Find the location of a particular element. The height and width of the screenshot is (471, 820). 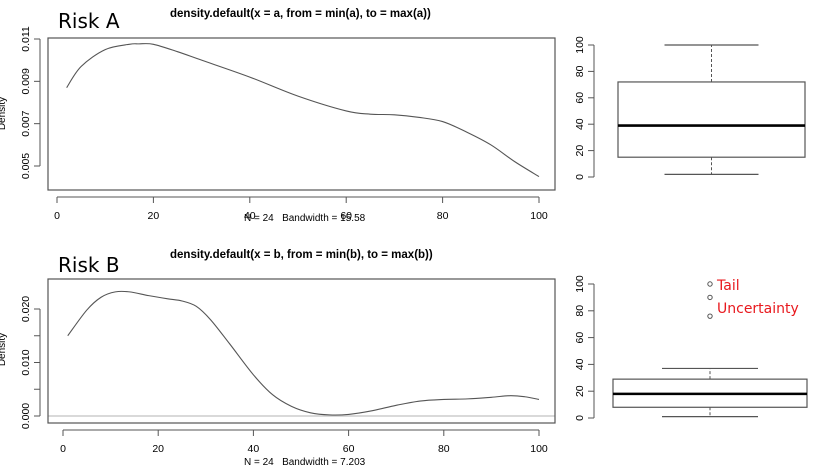

annotation-tail: Tail is located at coordinates (728, 286).